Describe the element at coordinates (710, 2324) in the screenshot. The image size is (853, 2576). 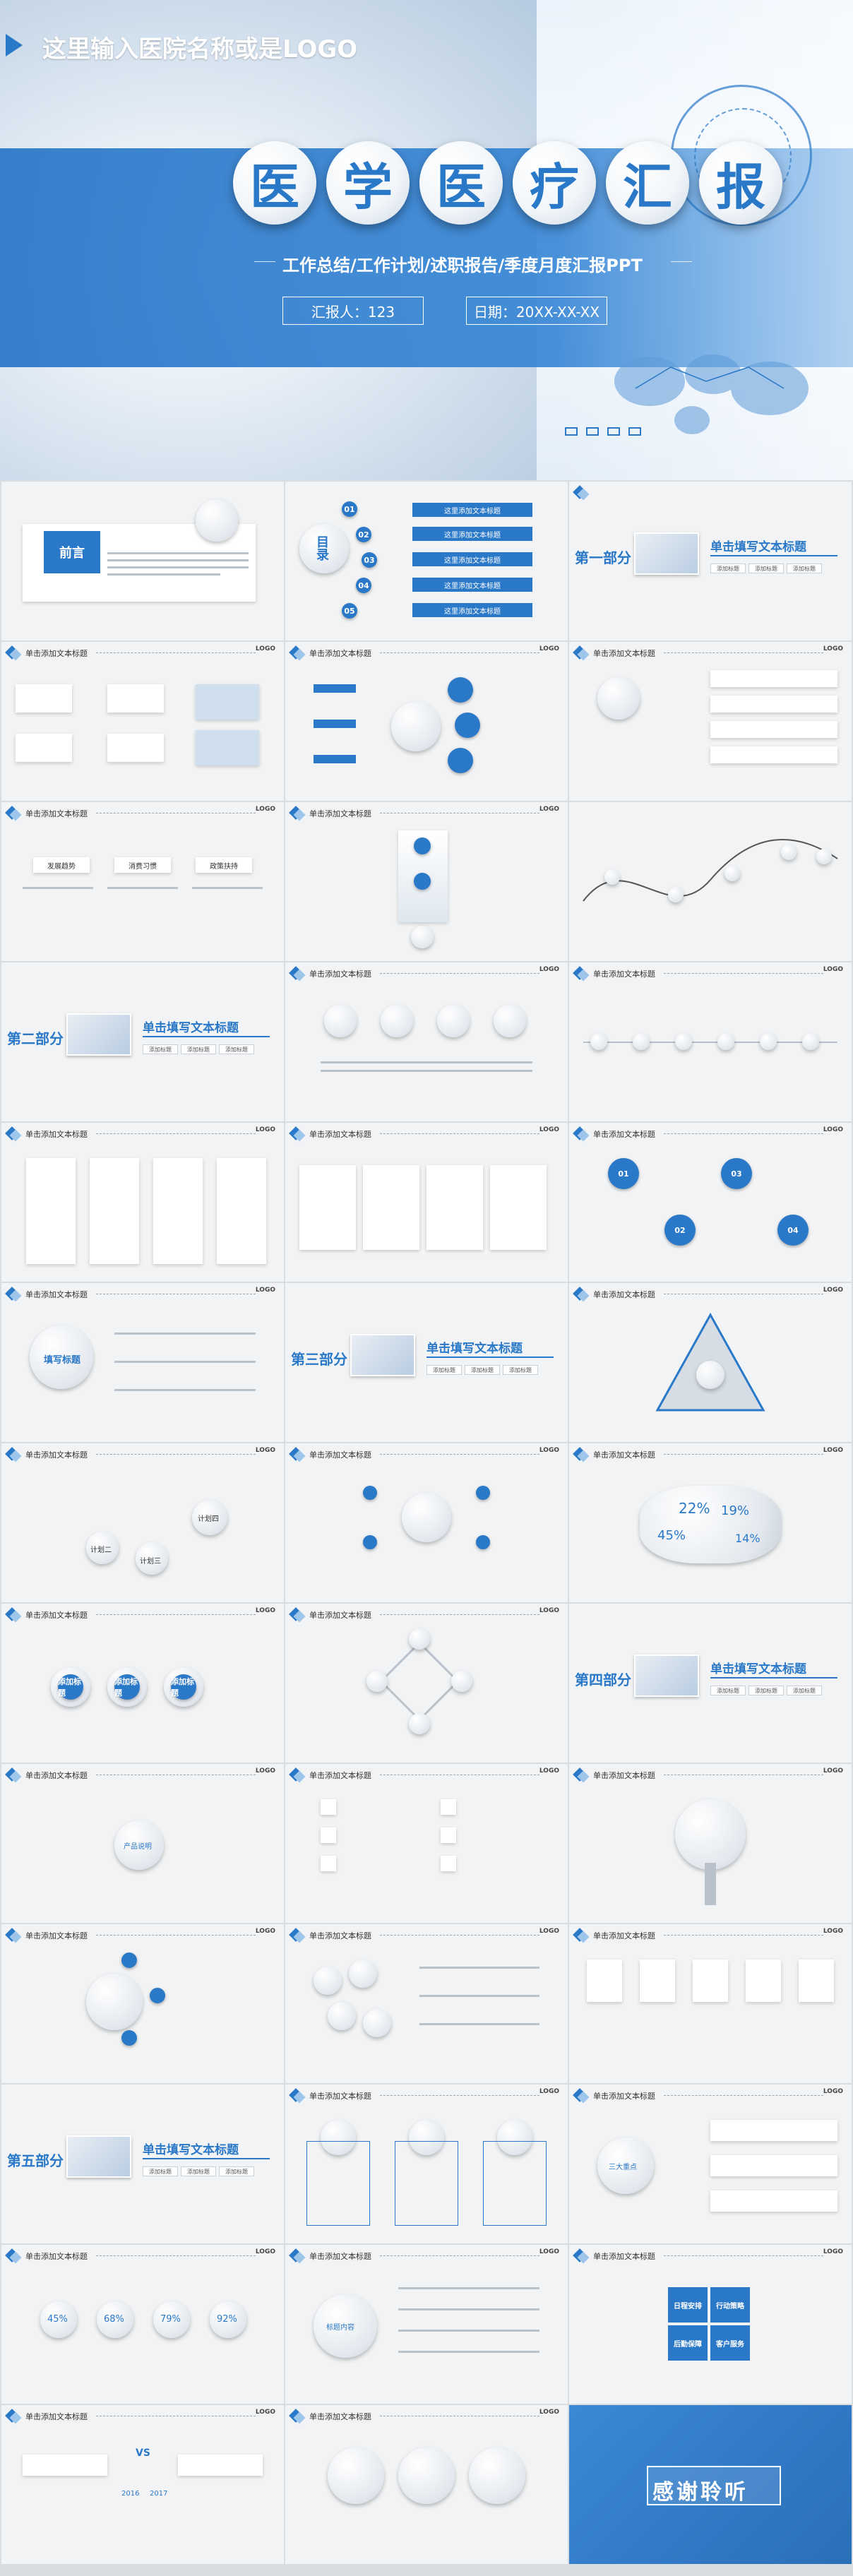
I see `slide-swot: 单击添加文本标题 LOGO 日程安排 行动策略 后勤保障 客户服务` at that location.